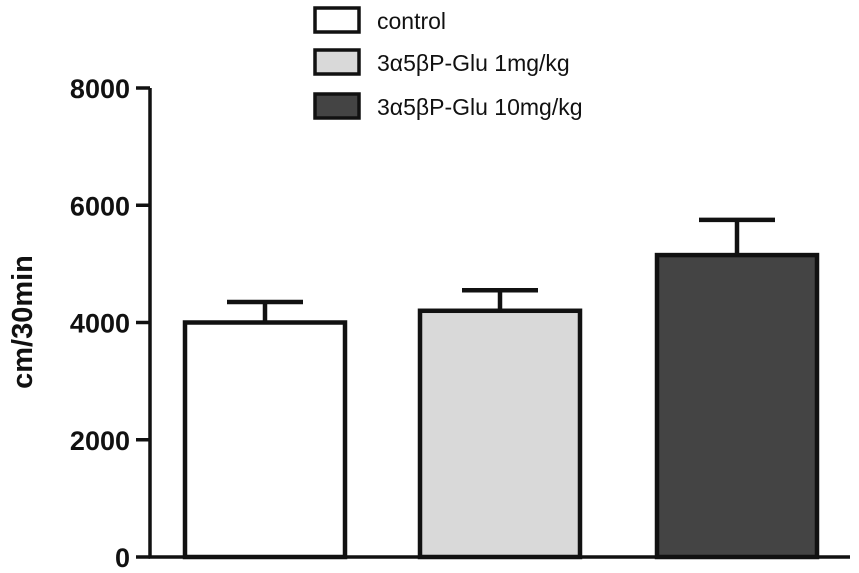 This screenshot has width=859, height=573. Describe the element at coordinates (480, 107) in the screenshot. I see `legend-label: 3α5βP-Glu 10mg/kg` at that location.